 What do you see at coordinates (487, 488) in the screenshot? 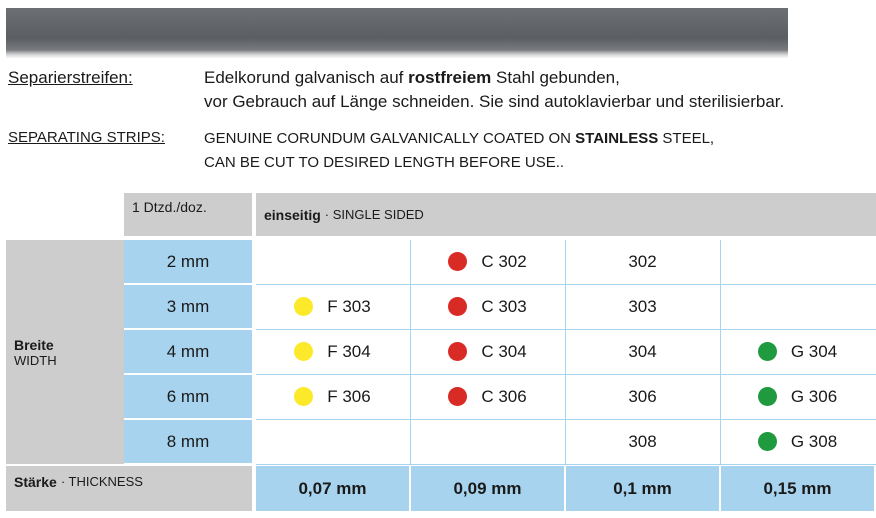
I see `thickness-c: 0,09 mm` at bounding box center [487, 488].